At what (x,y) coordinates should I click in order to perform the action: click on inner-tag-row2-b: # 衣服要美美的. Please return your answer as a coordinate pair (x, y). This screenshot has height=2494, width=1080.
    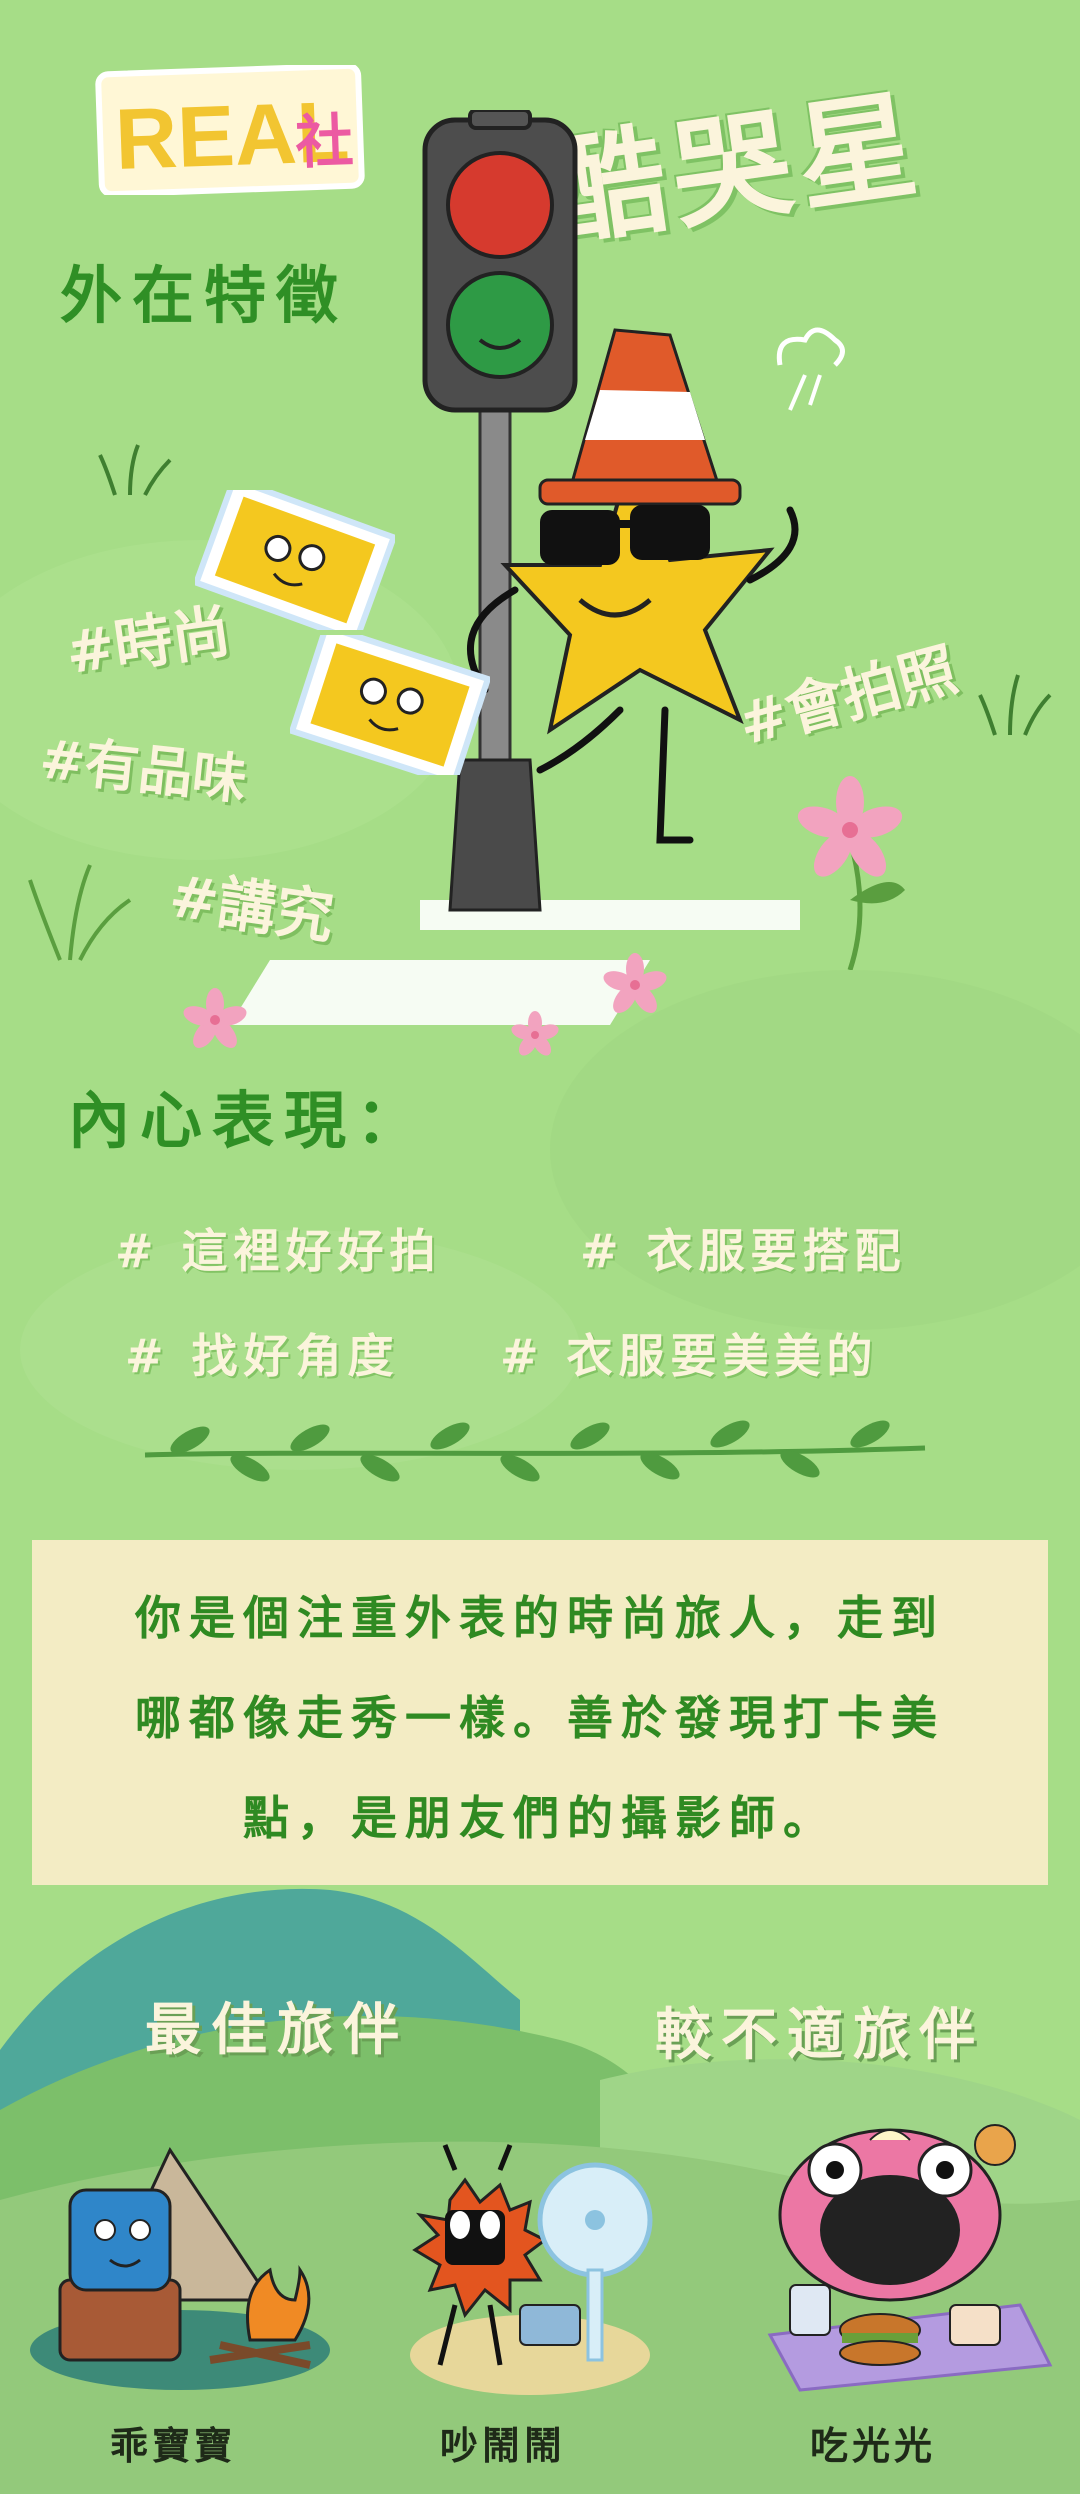
    Looking at the image, I should click on (689, 1356).